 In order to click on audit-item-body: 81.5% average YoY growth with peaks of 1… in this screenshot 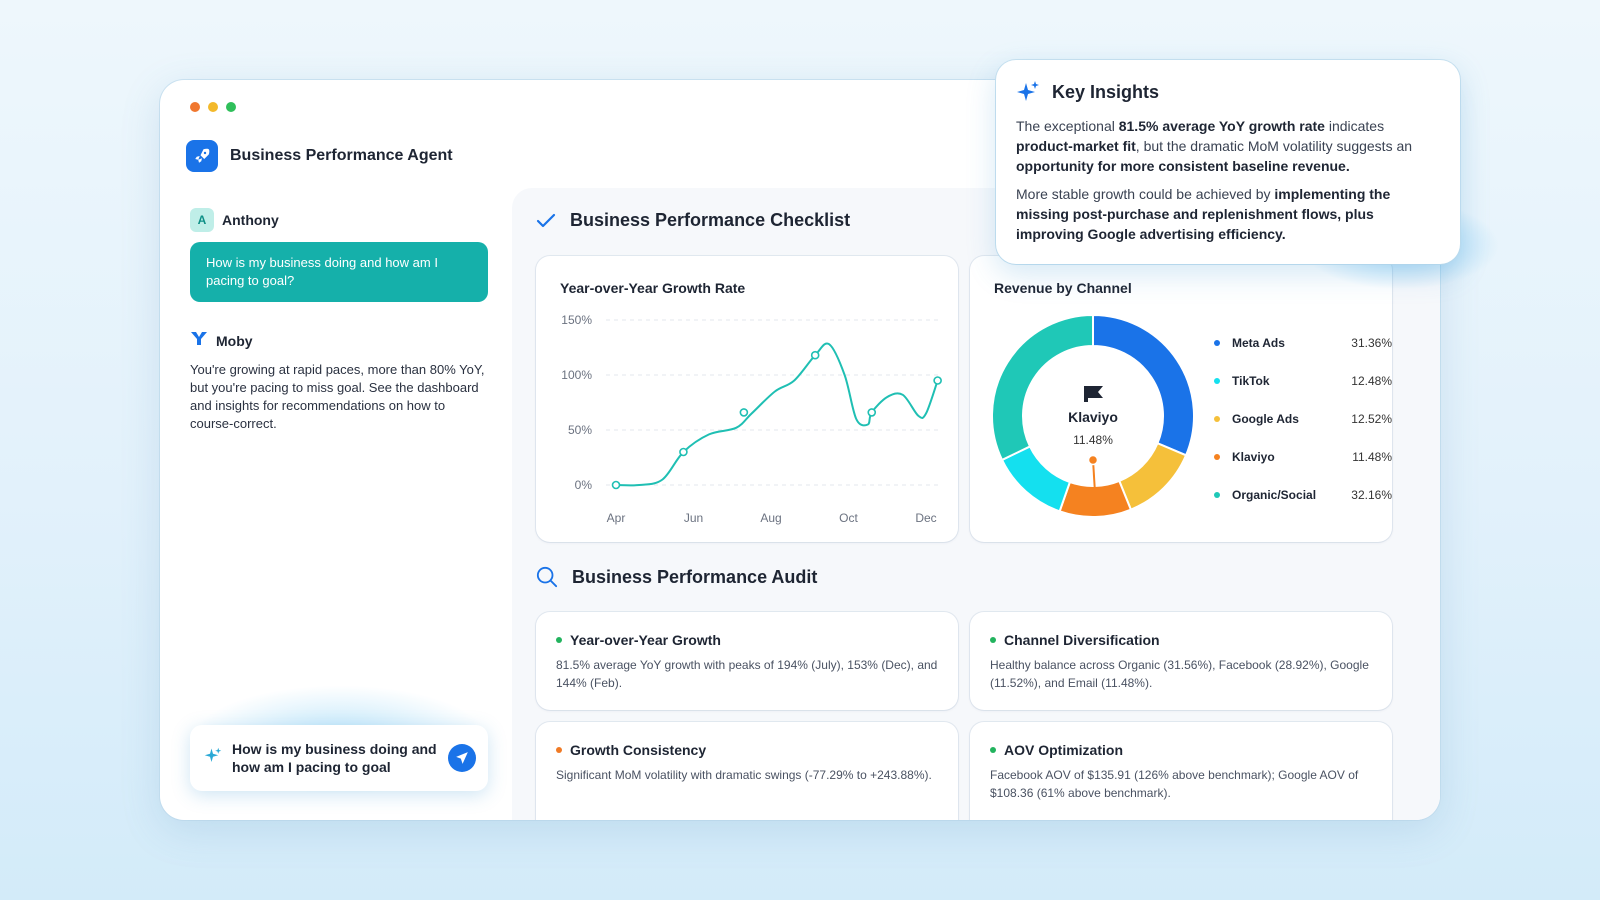, I will do `click(747, 674)`.